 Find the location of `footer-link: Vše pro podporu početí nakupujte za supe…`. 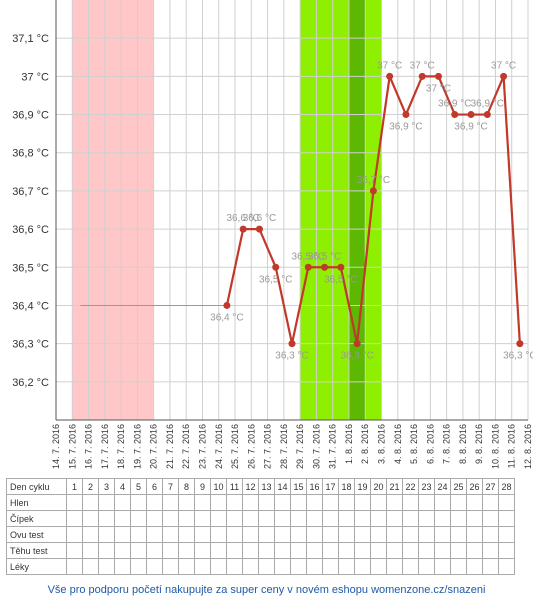

footer-link: Vše pro podporu početí nakupujte za supe… is located at coordinates (266, 590).